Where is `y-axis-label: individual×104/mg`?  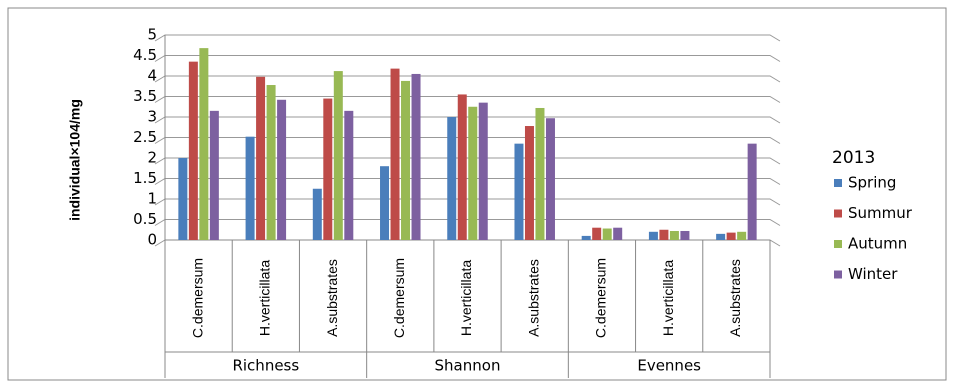 y-axis-label: individual×104/mg is located at coordinates (75, 160).